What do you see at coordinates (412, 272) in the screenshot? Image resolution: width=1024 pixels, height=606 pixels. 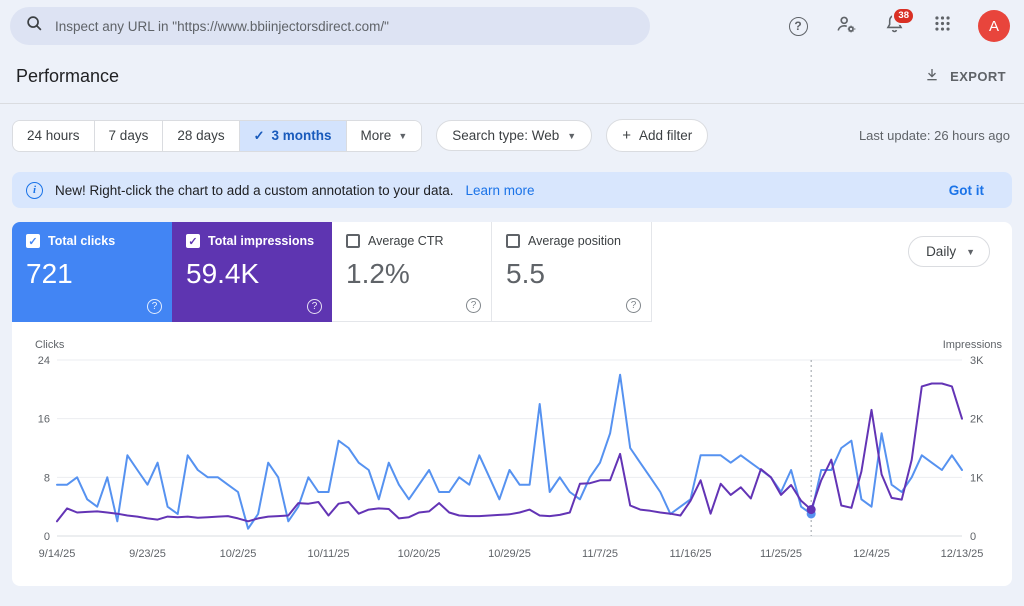 I see `average-ctr-card: Average CTR 1.2% ?` at bounding box center [412, 272].